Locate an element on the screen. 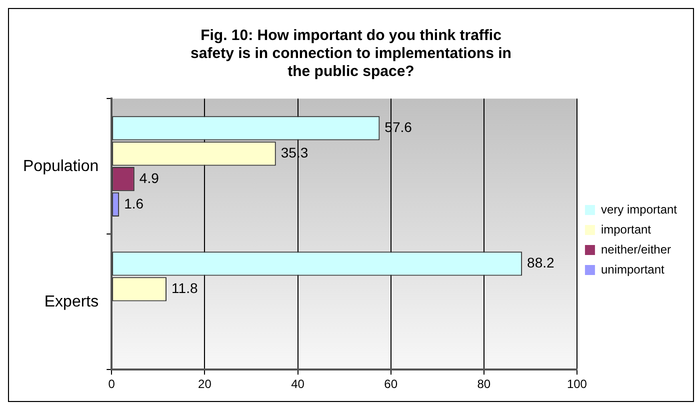 The height and width of the screenshot is (405, 697). legend-label: important is located at coordinates (626, 229).